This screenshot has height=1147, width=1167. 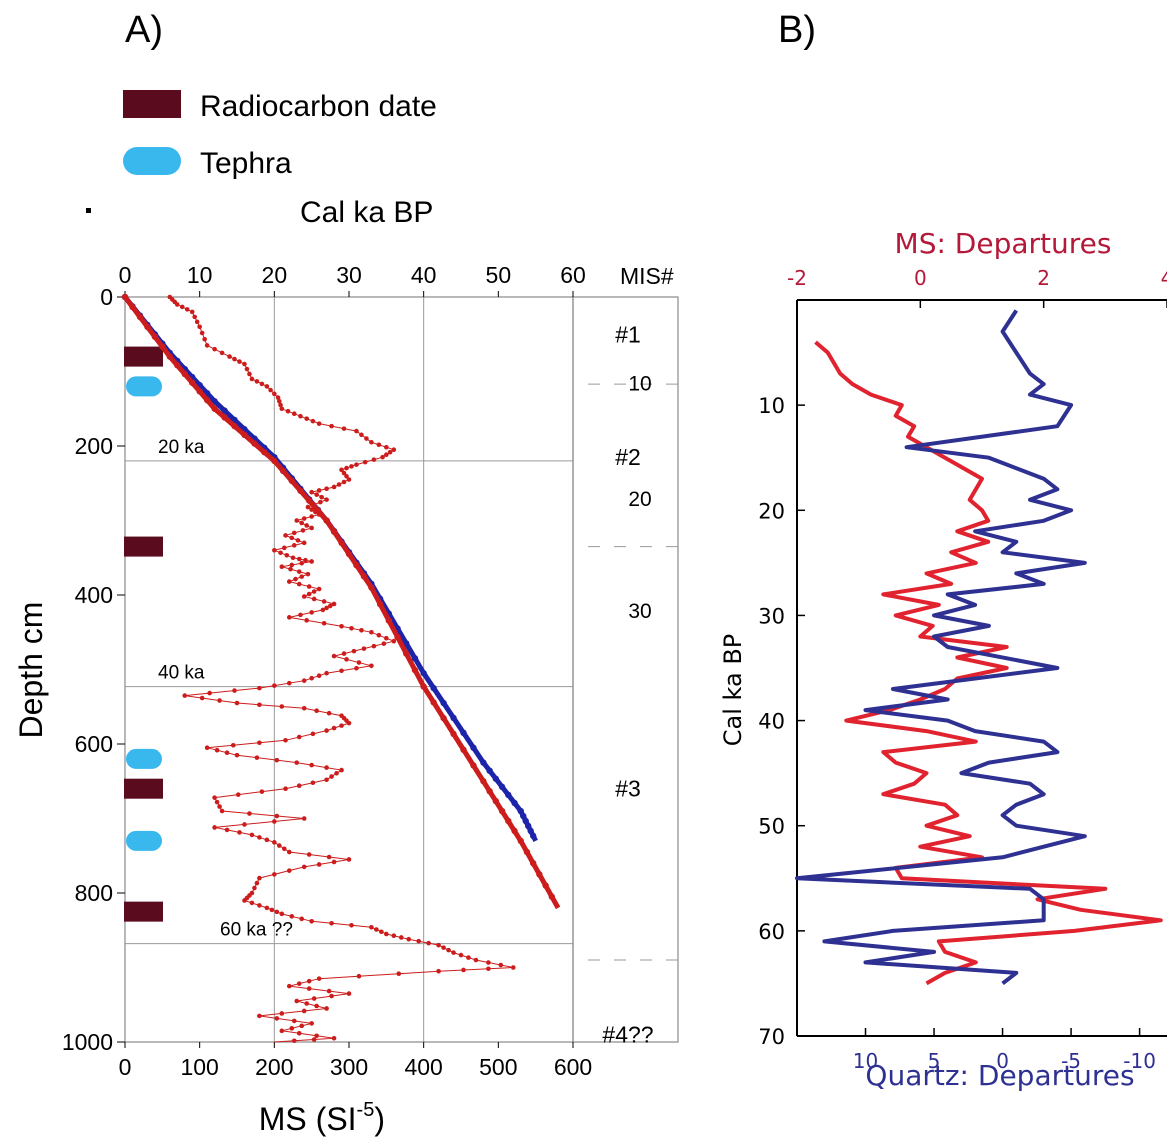 What do you see at coordinates (144, 758) in the screenshot?
I see `tephra-marker` at bounding box center [144, 758].